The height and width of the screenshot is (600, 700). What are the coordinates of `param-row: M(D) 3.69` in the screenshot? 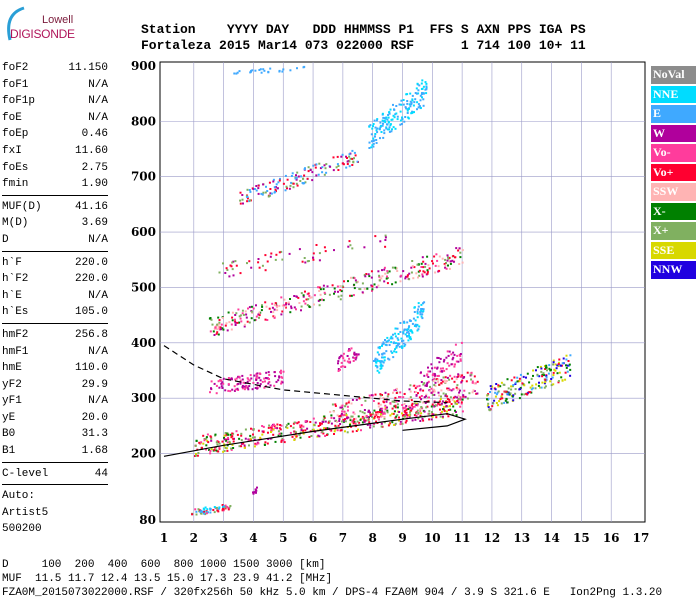 It's located at (55, 223).